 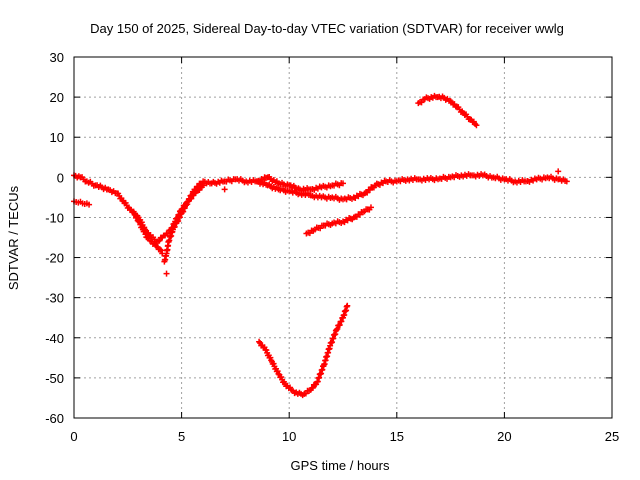 What do you see at coordinates (57, 97) in the screenshot?
I see `y-tick-label: 20` at bounding box center [57, 97].